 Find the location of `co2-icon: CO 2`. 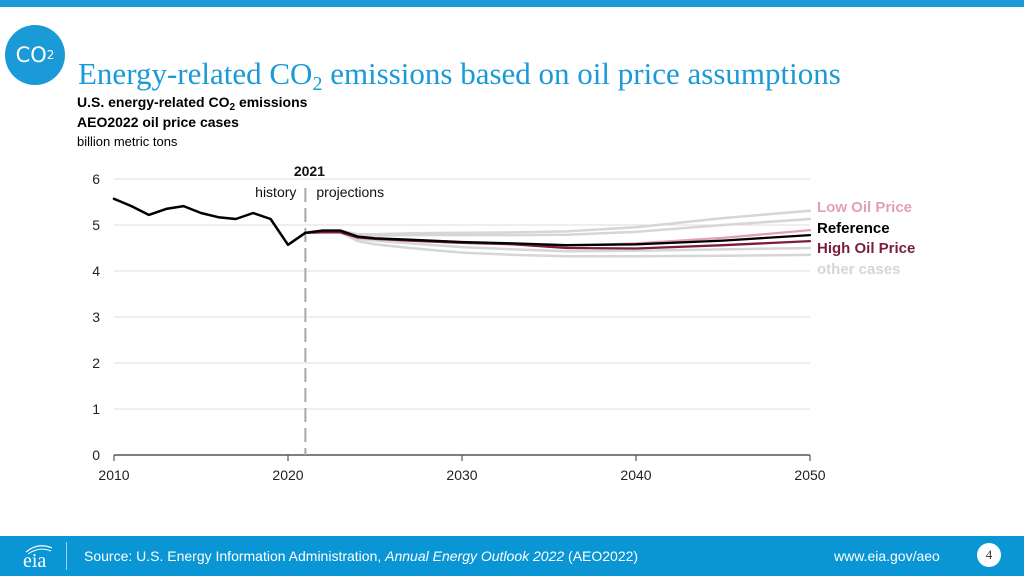

co2-icon: CO 2 is located at coordinates (35, 55).